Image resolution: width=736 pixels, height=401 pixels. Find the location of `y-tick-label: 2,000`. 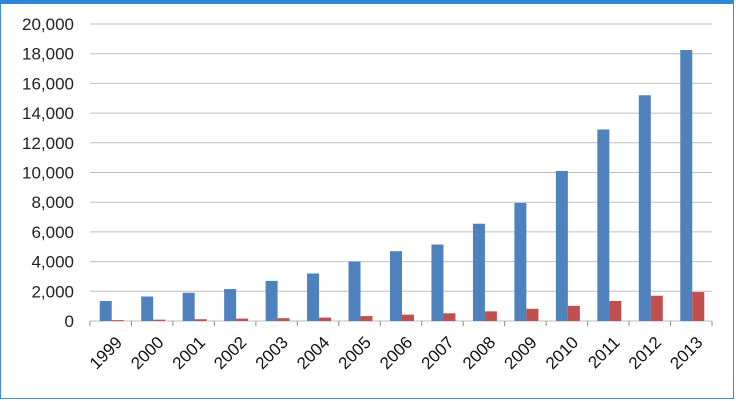

y-tick-label: 2,000 is located at coordinates (52, 291).